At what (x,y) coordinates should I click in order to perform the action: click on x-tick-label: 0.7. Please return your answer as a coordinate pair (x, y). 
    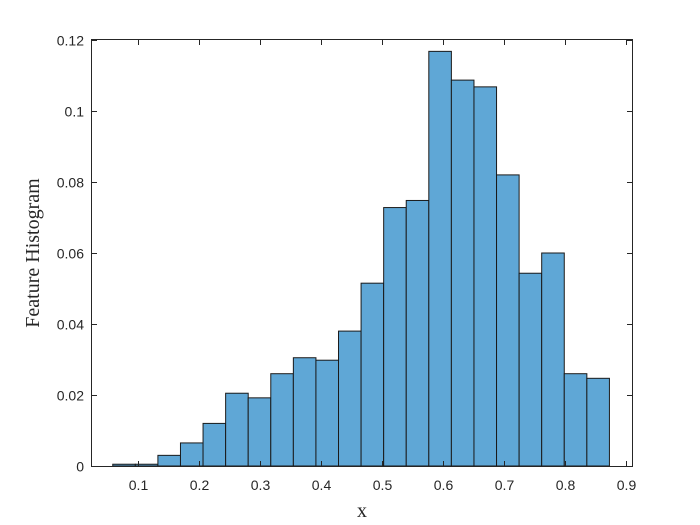
    Looking at the image, I should click on (505, 485).